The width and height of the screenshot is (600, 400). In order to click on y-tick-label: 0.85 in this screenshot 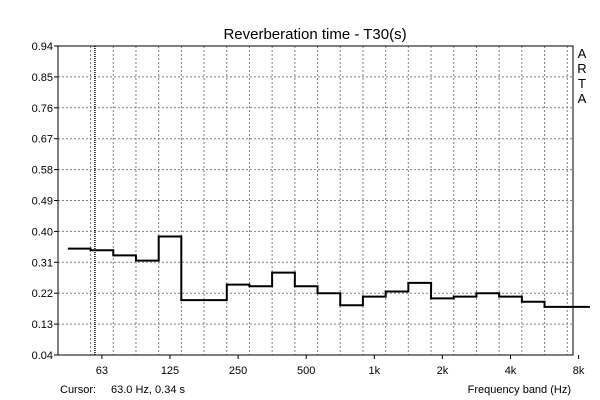, I will do `click(42, 78)`.